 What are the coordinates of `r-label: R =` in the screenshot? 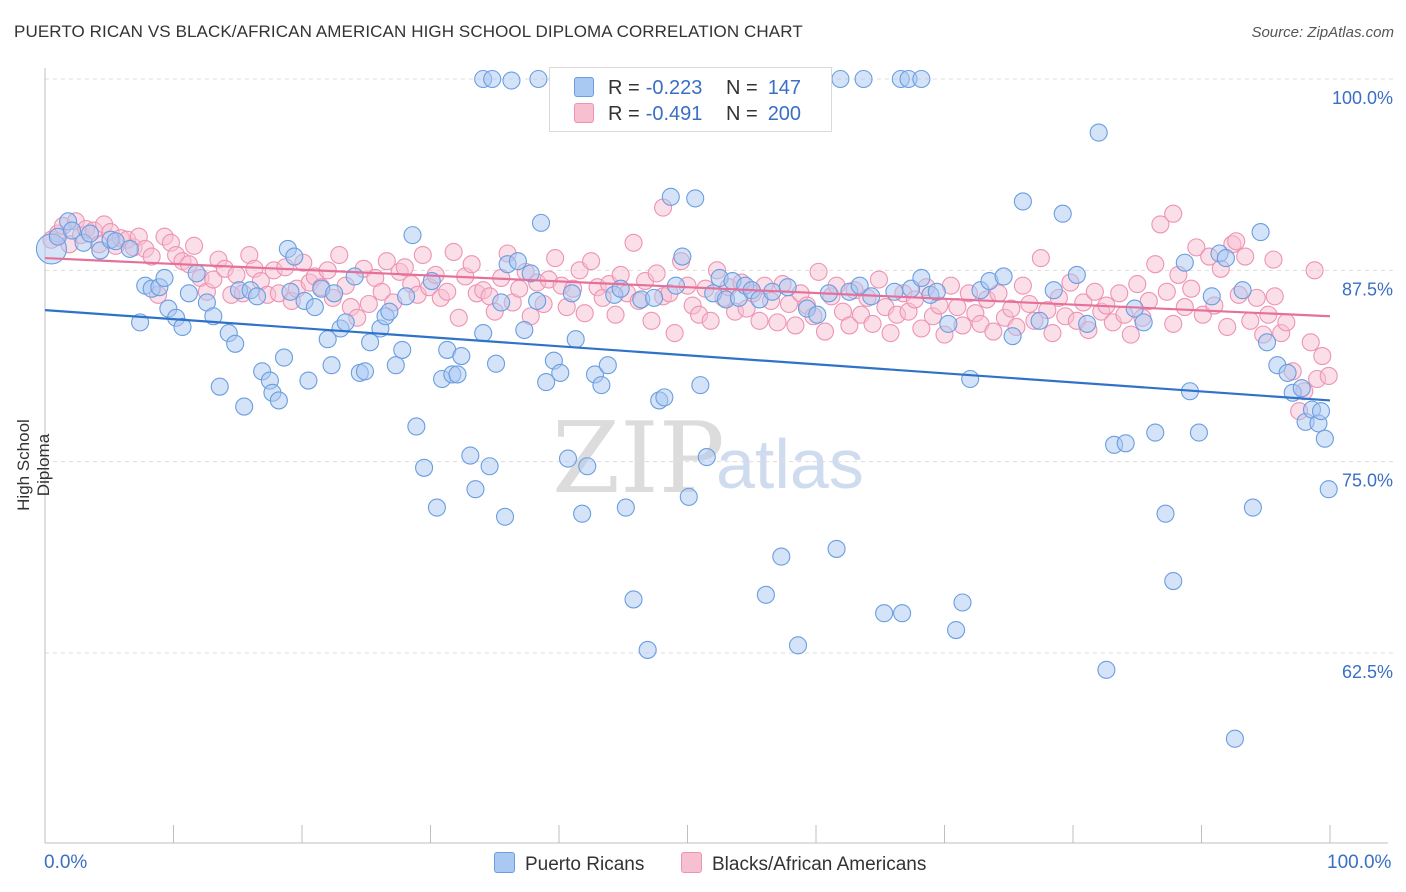 It's located at (624, 88).